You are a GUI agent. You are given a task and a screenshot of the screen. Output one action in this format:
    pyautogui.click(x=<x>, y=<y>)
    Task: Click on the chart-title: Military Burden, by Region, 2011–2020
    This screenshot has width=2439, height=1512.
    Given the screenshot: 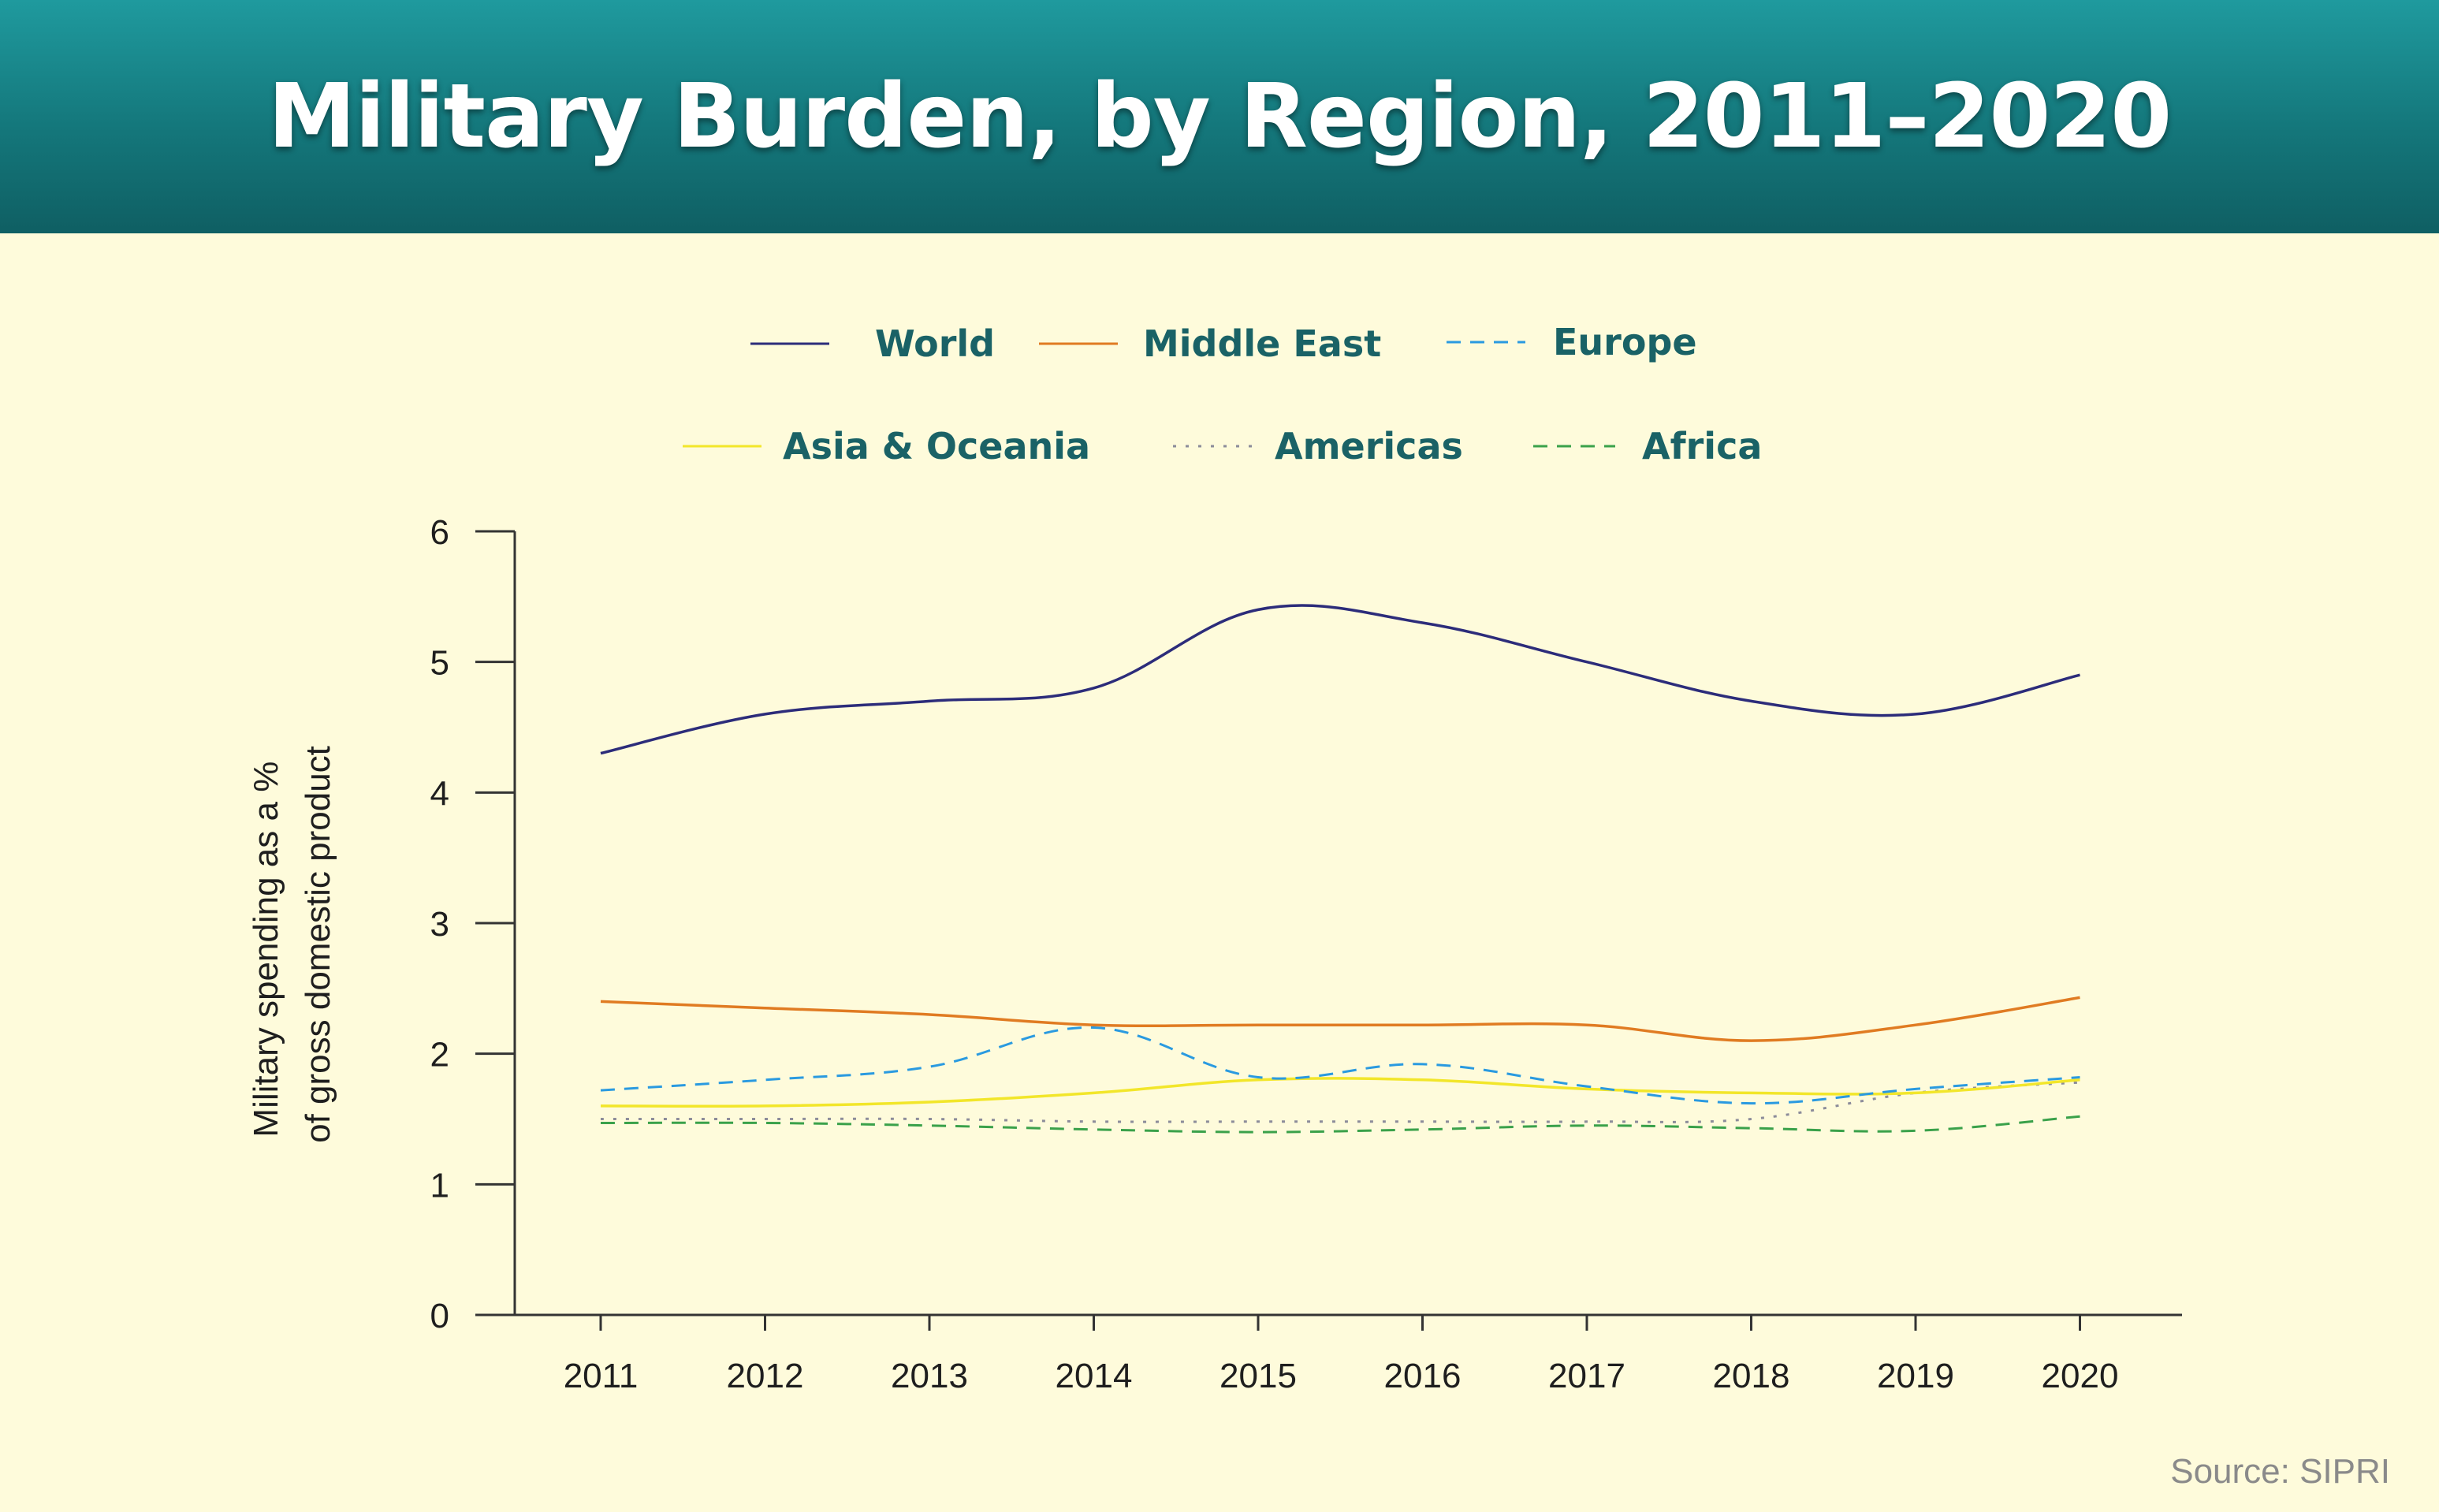 What is the action you would take?
    pyautogui.click(x=1219, y=117)
    